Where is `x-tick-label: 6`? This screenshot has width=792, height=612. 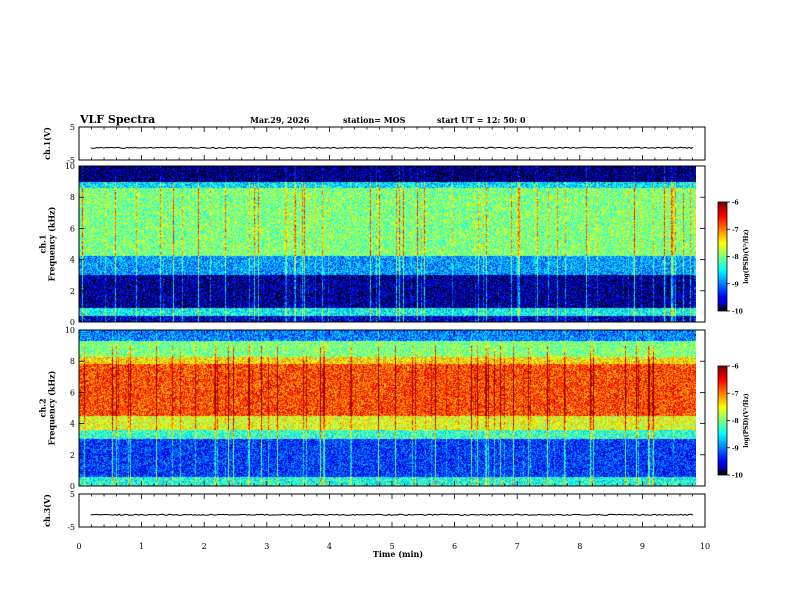 x-tick-label: 6 is located at coordinates (454, 546).